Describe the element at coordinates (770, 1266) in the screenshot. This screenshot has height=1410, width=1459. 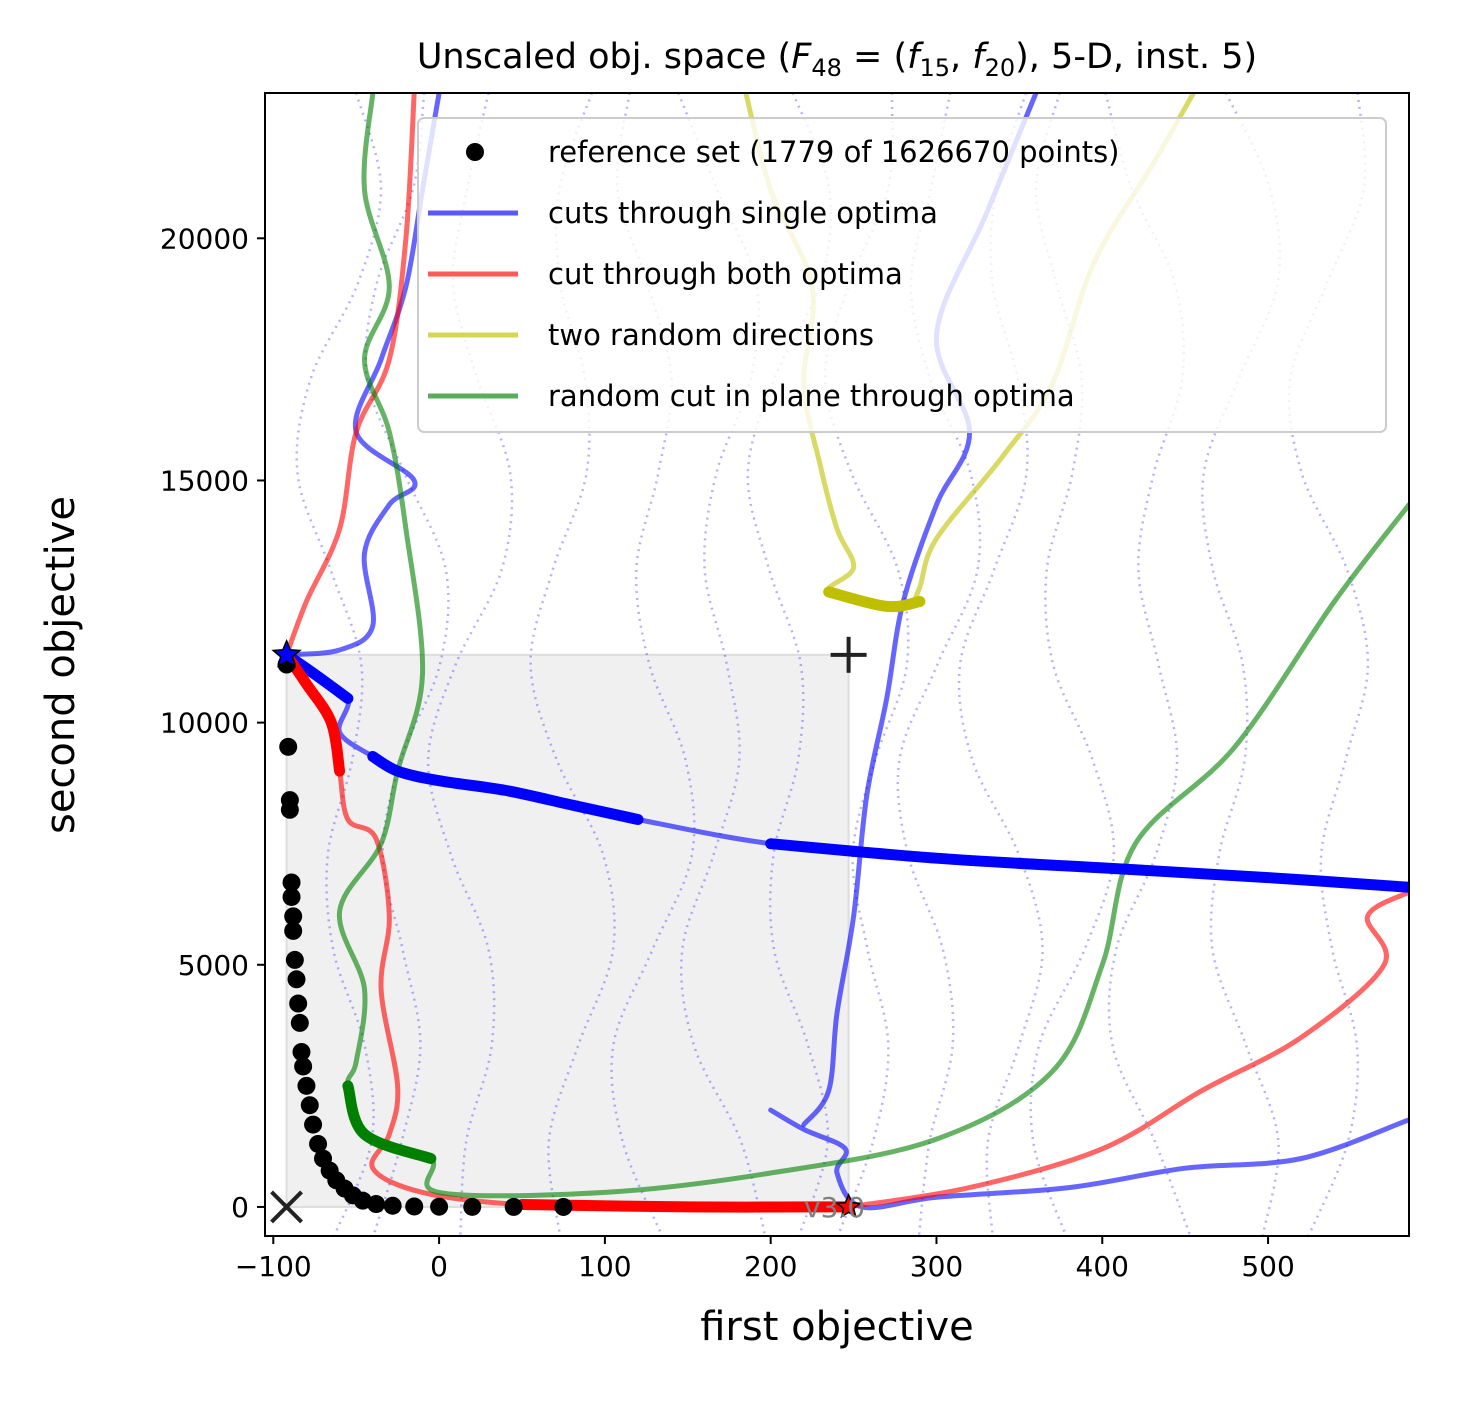
I see `x-tick-label: 200` at that location.